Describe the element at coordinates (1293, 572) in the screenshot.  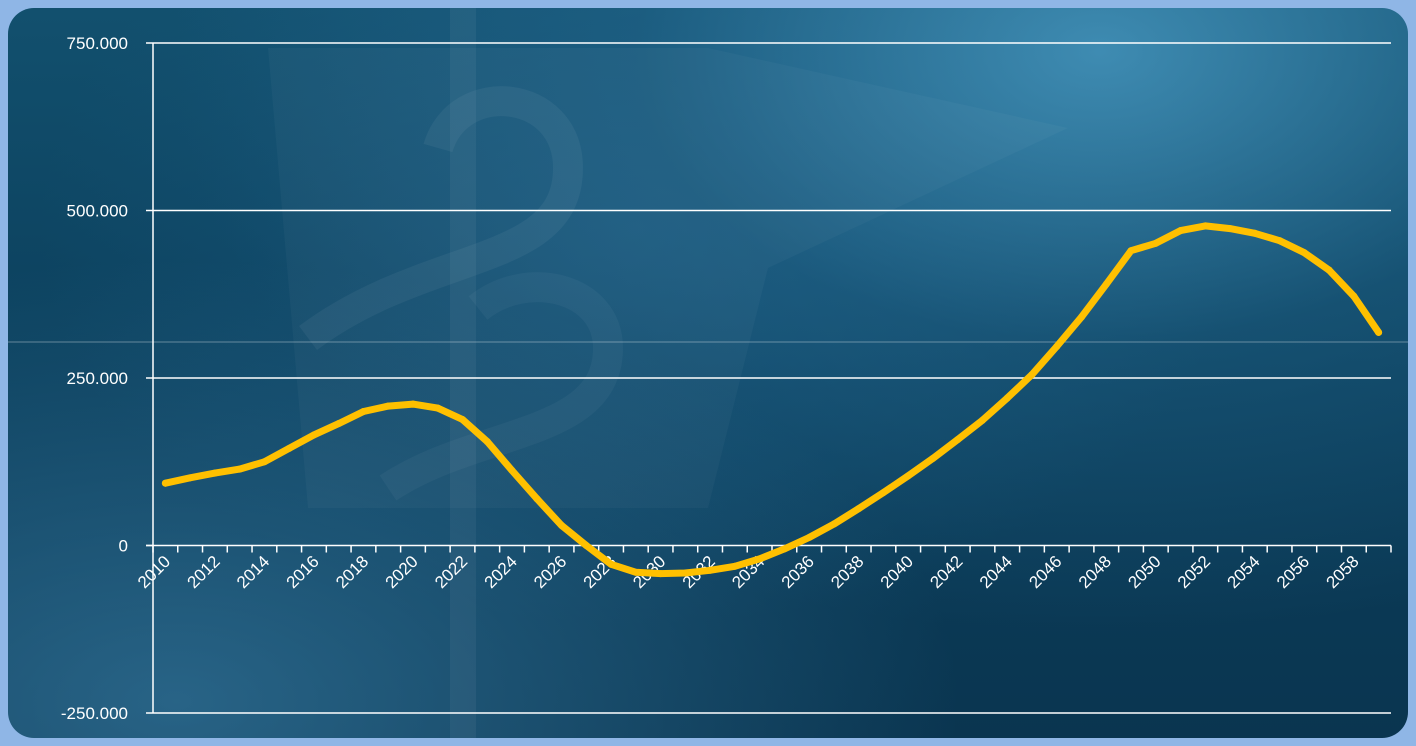
I see `x-tick-label: 2056` at that location.